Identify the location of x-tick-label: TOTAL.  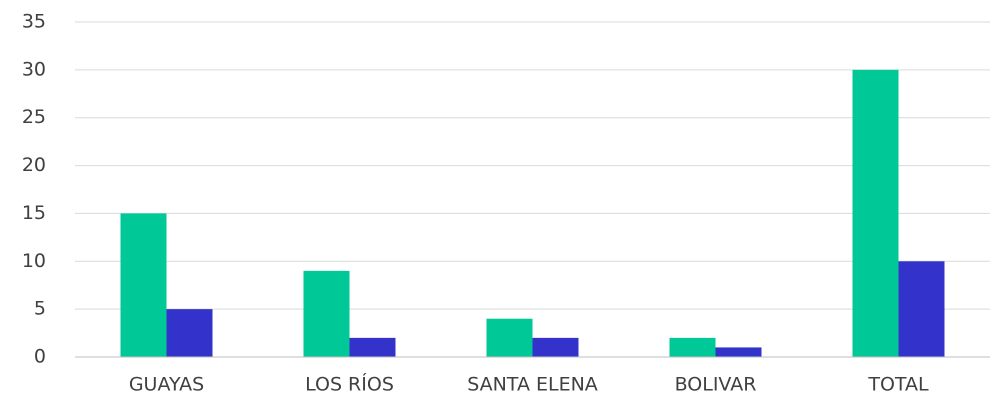
(898, 385).